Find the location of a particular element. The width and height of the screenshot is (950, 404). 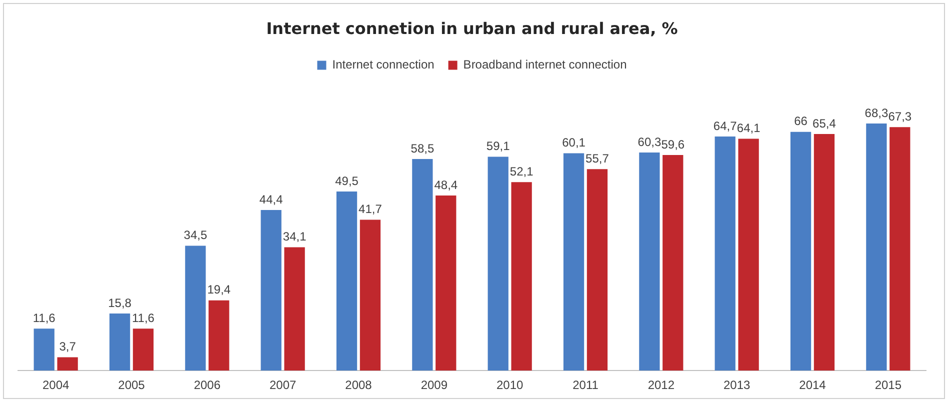

x-tick-label: 2009 is located at coordinates (434, 385).